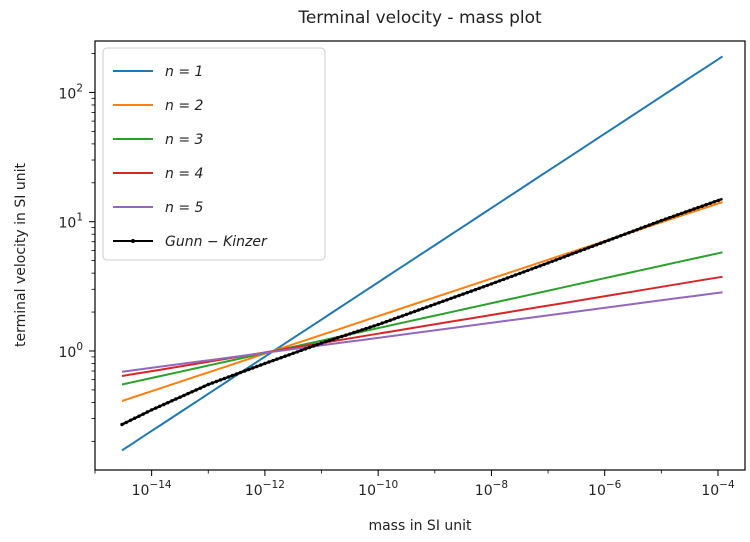 The height and width of the screenshot is (542, 750). What do you see at coordinates (265, 489) in the screenshot?
I see `x-tick-label: 10⁻¹²` at bounding box center [265, 489].